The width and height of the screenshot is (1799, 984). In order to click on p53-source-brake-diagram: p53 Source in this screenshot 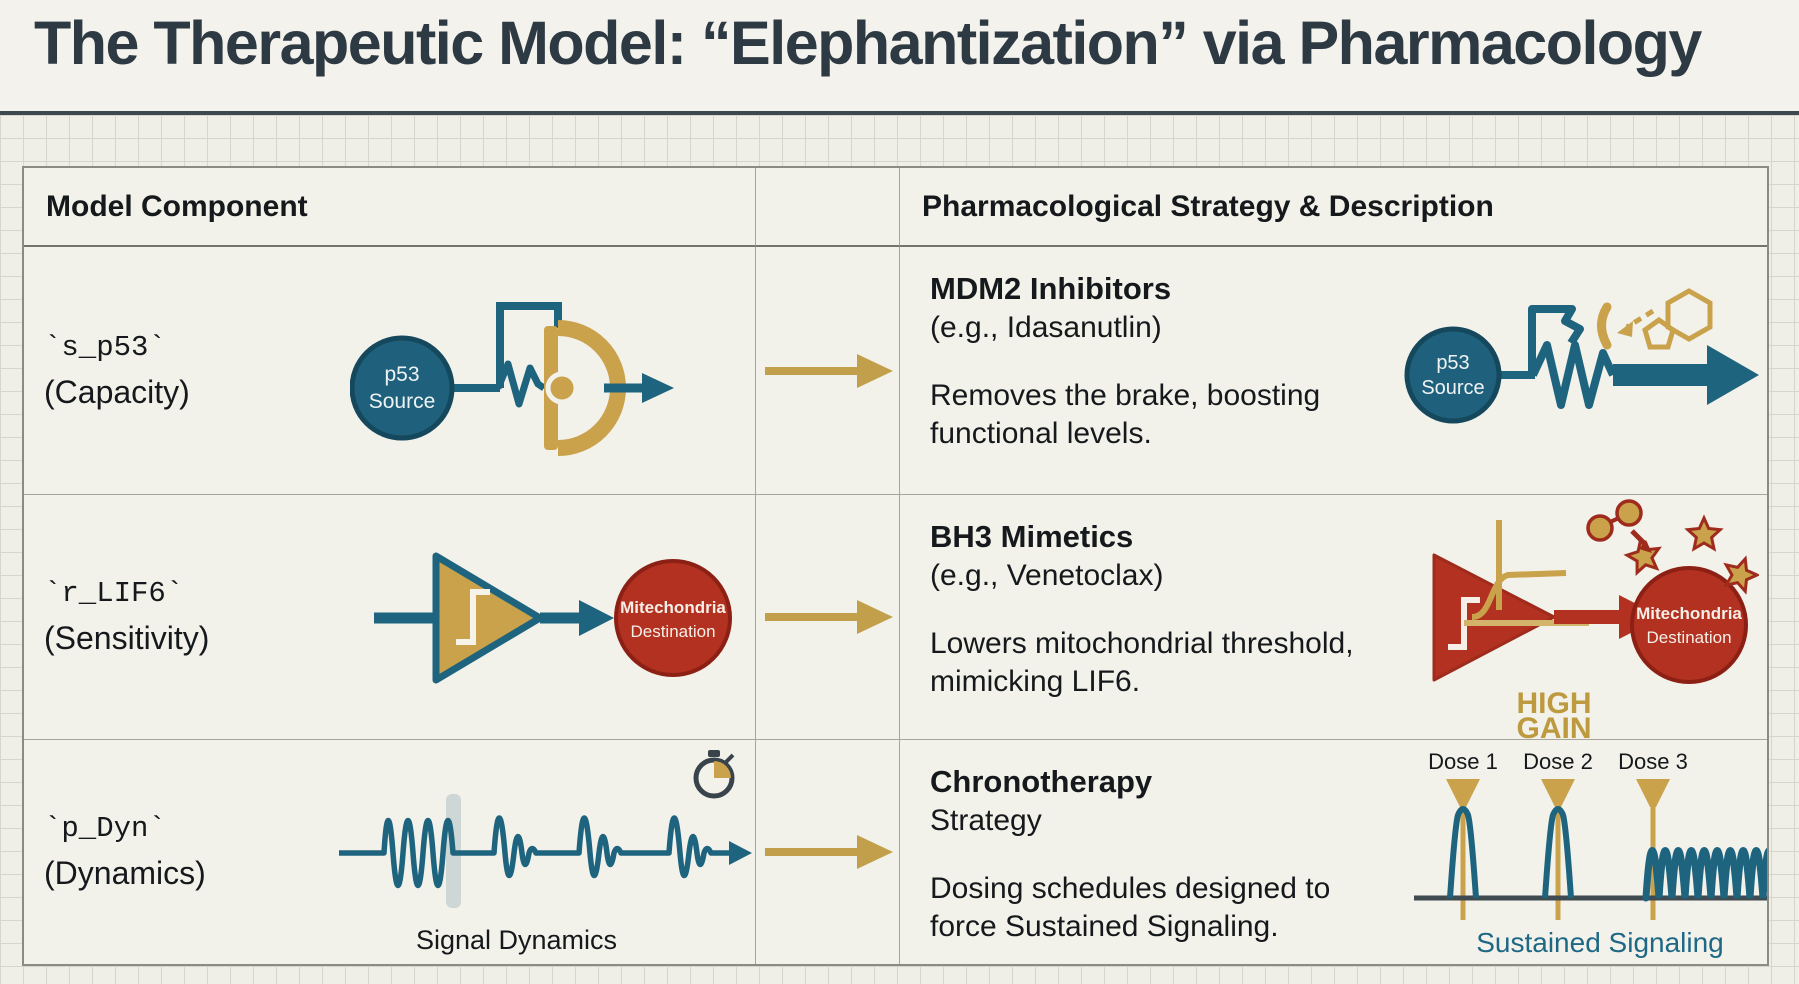, I will do `click(514, 371)`.